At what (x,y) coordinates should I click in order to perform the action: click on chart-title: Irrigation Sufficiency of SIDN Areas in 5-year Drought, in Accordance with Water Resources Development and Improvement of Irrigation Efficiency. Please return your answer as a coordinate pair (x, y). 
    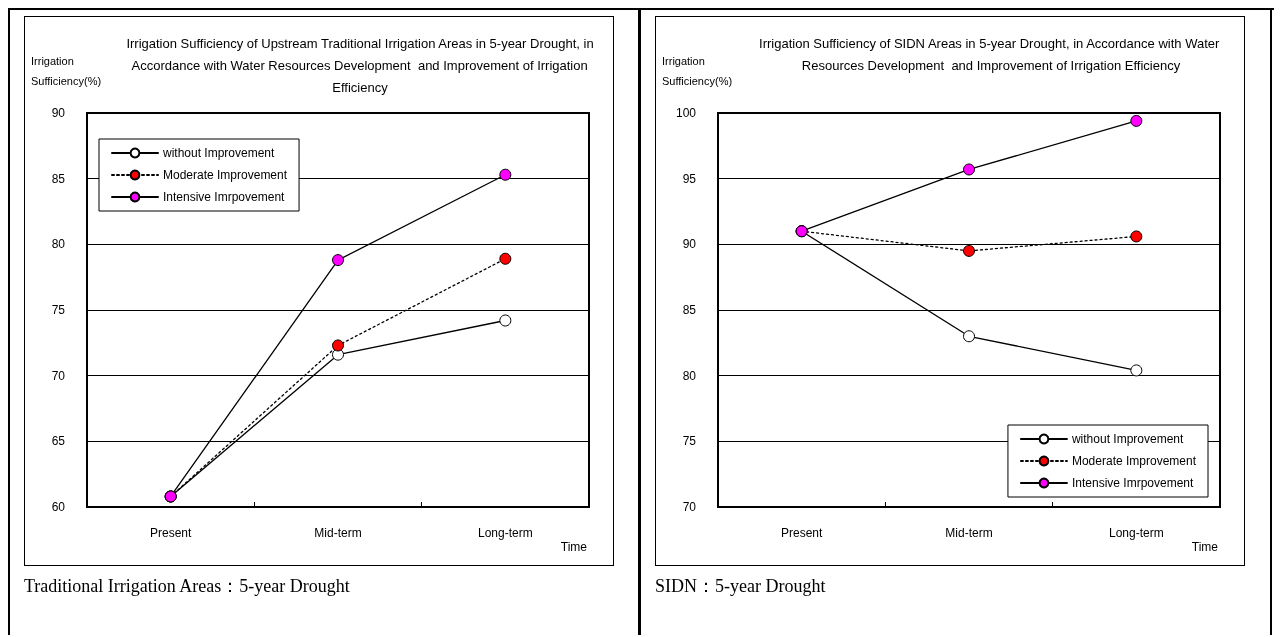
    Looking at the image, I should click on (991, 54).